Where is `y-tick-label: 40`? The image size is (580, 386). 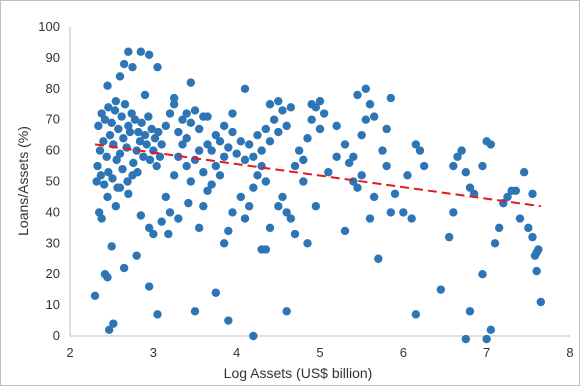 y-tick-label: 40 is located at coordinates (53, 211).